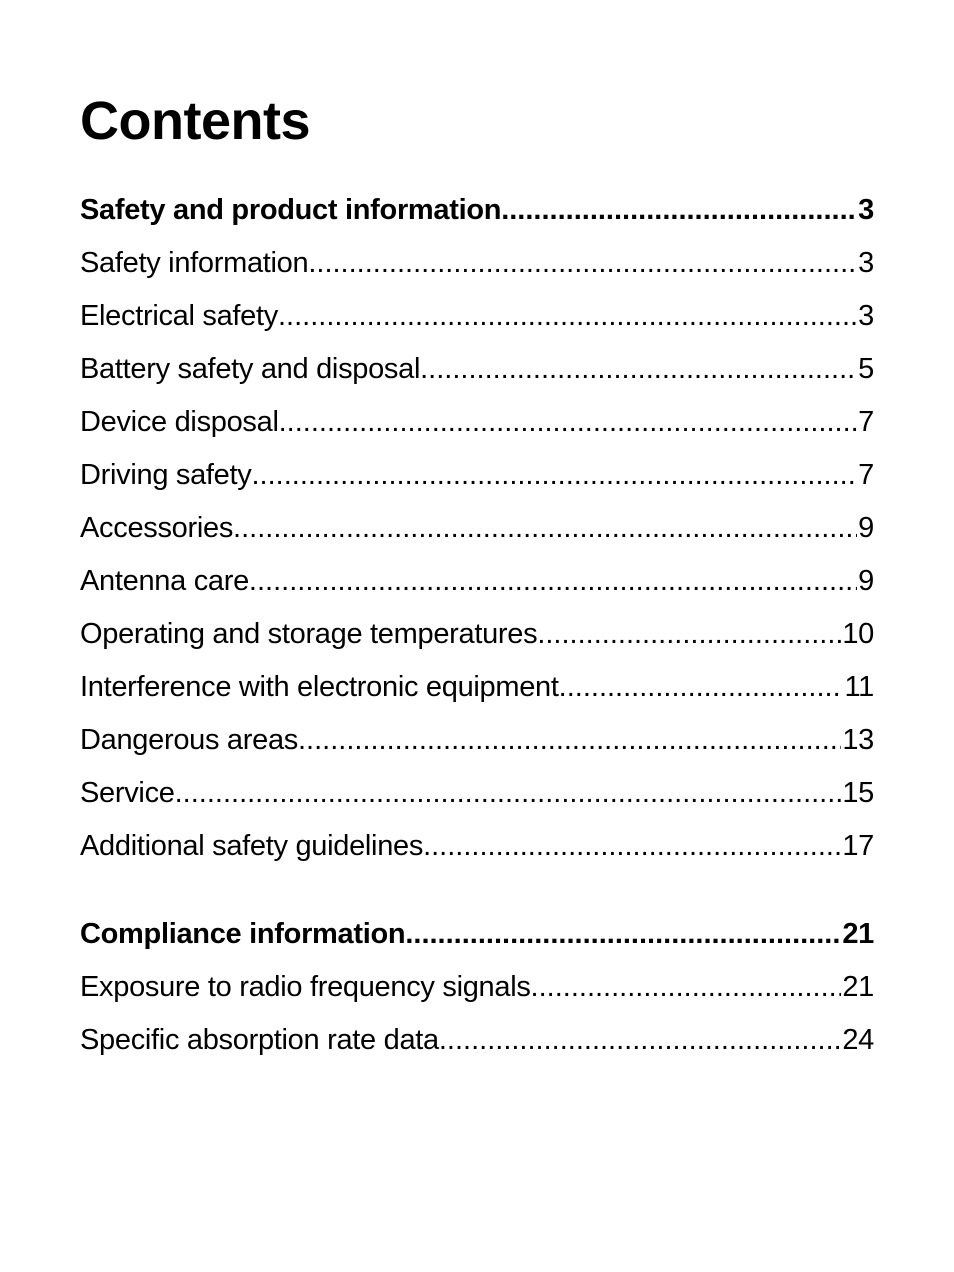  Describe the element at coordinates (250, 369) in the screenshot. I see `toc-entry-label: Battery safety and disposal` at that location.